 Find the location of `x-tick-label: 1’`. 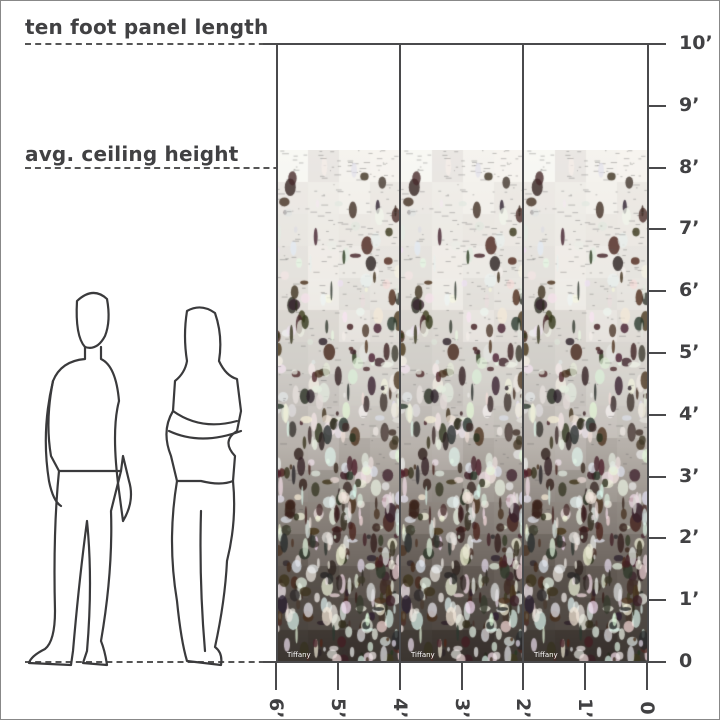

x-tick-label: 1’ is located at coordinates (585, 708).